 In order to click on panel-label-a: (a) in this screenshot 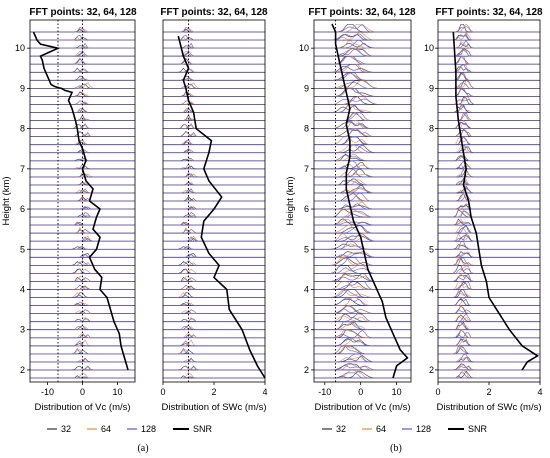, I will do `click(142, 448)`.